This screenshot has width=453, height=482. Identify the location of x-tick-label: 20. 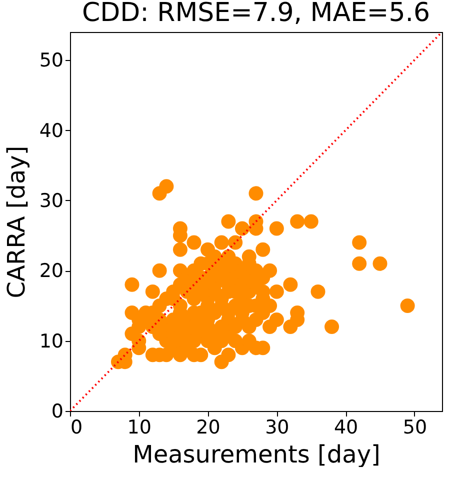
(208, 427).